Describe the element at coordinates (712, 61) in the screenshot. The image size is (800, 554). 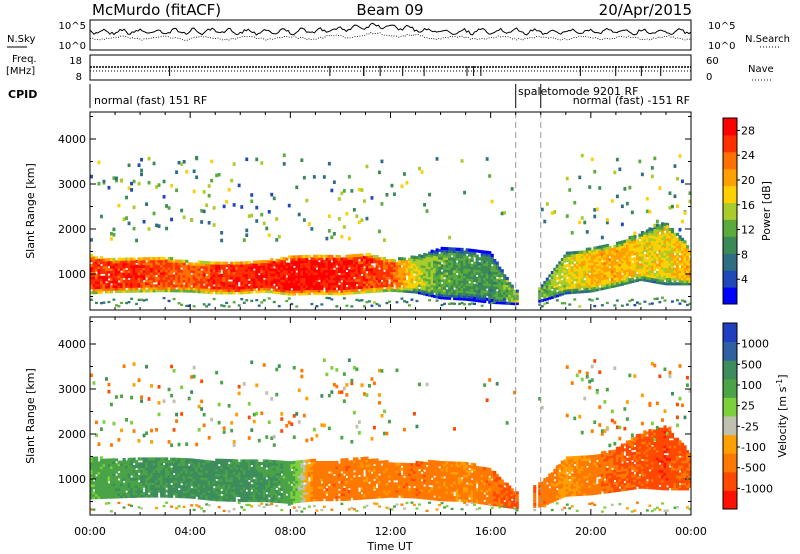
I see `nave-tick-top: 60` at that location.